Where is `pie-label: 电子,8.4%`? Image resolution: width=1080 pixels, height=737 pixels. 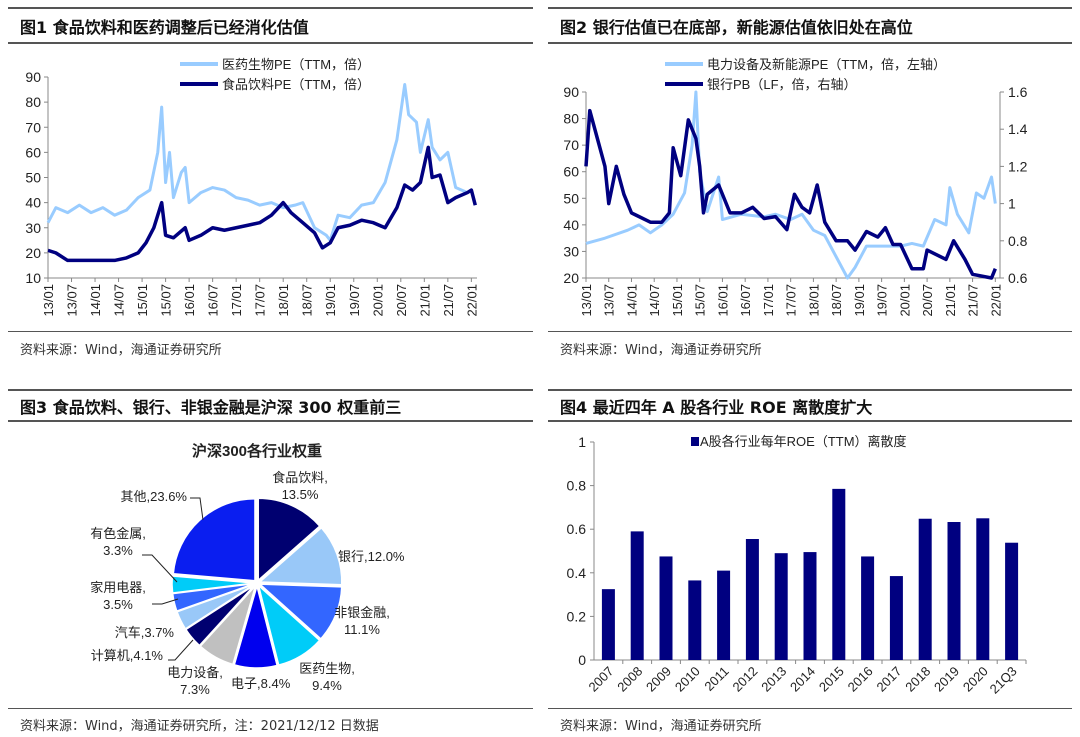 pie-label: 电子,8.4% is located at coordinates (261, 683).